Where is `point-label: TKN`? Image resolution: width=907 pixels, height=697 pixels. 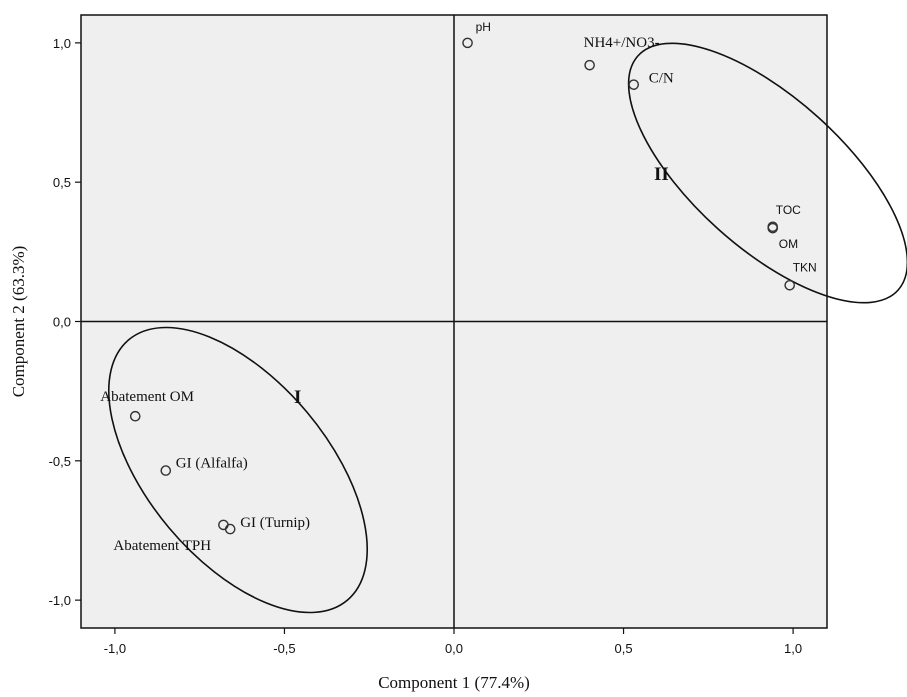 point-label: TKN is located at coordinates (805, 267).